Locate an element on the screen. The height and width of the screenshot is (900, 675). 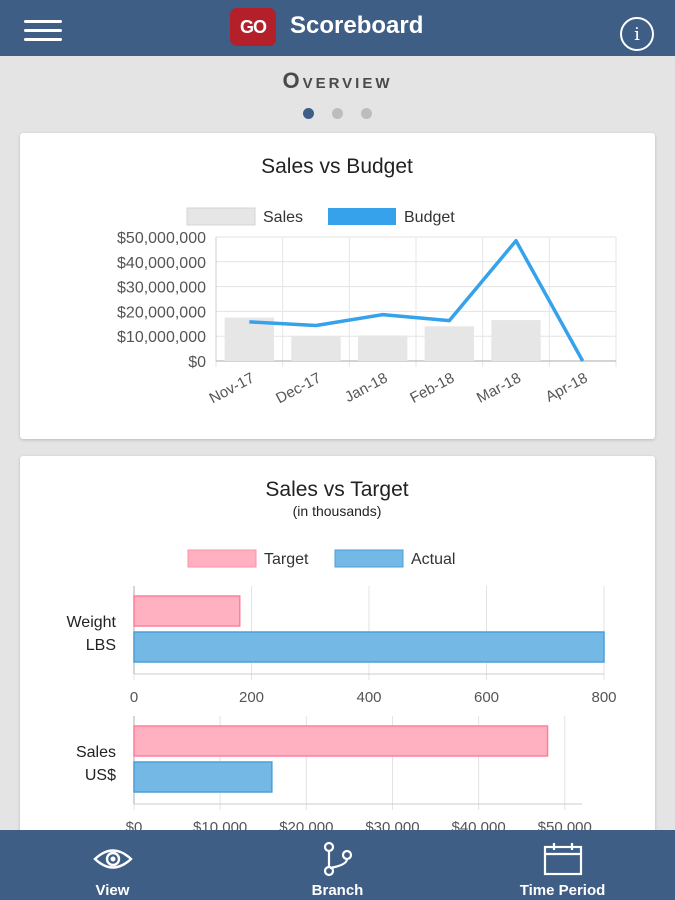
category-label: Sales is located at coordinates (96, 752).